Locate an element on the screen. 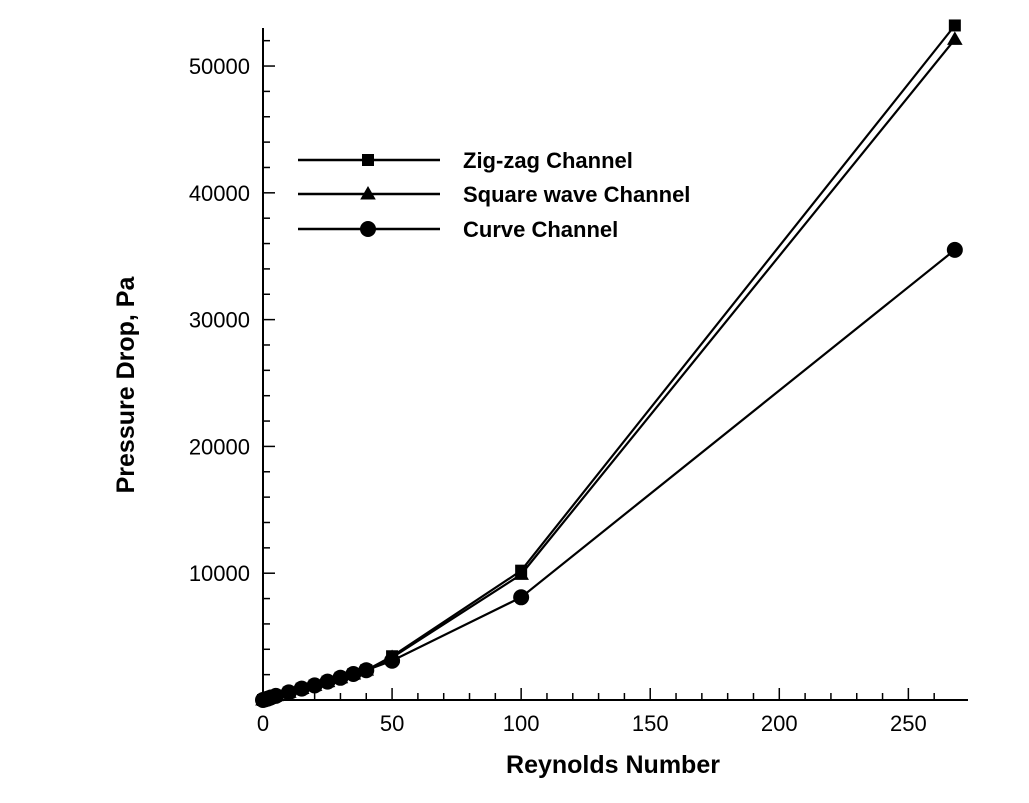 This screenshot has height=803, width=1029. x-axis-title: Reynolds Number is located at coordinates (613, 765).